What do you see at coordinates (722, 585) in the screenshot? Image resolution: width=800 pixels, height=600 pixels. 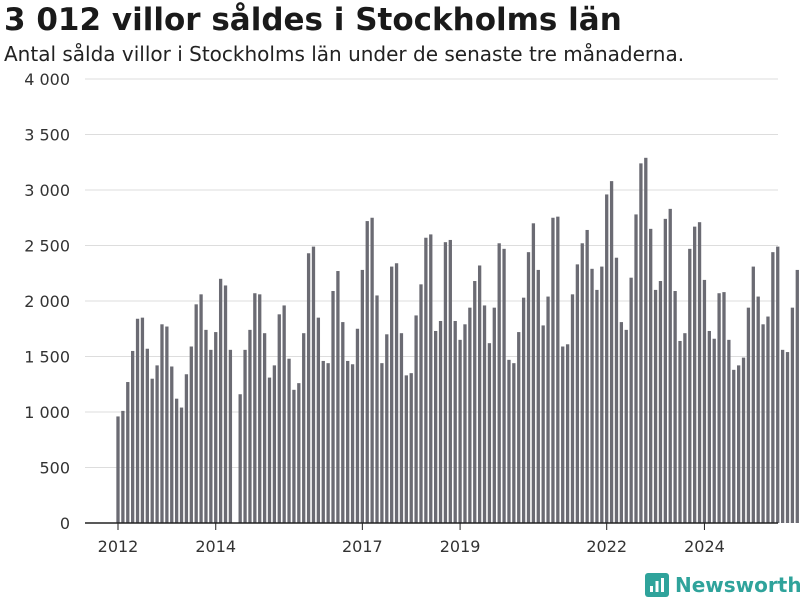 I see `newsworthy-logo: Newsworthy` at bounding box center [722, 585].